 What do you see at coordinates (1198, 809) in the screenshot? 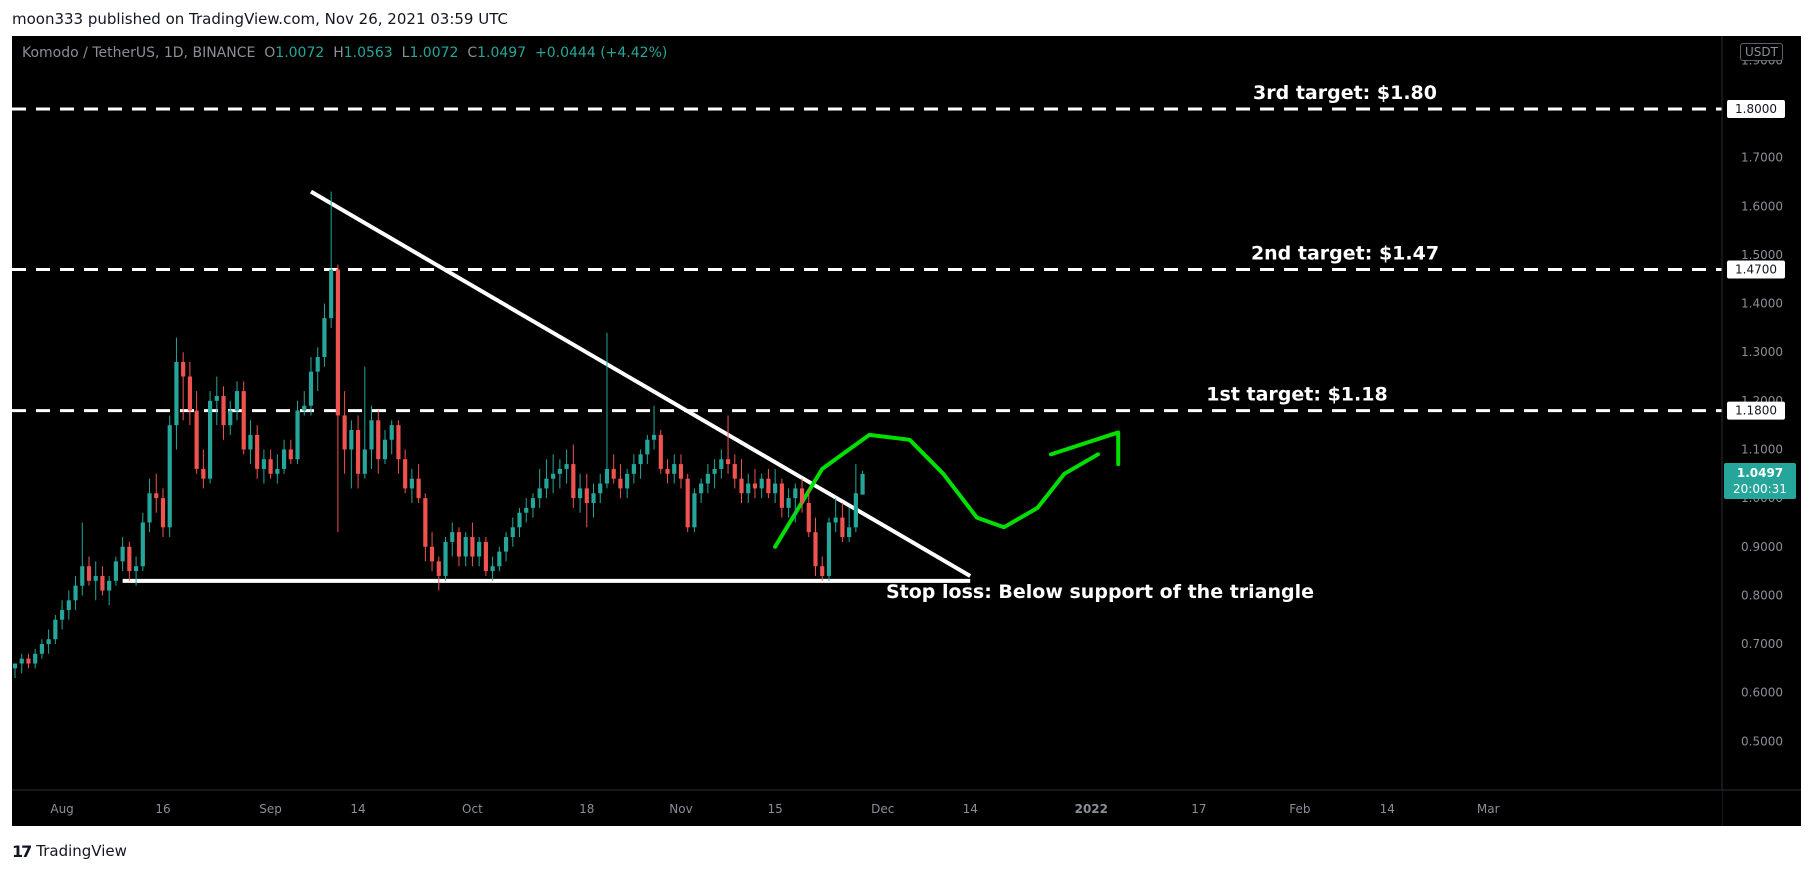
I see `x-tick-label: 17` at bounding box center [1198, 809].